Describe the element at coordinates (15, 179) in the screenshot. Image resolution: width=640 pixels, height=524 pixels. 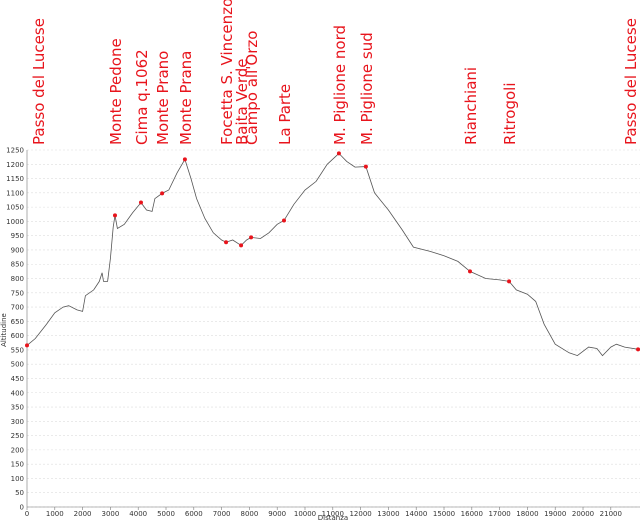
I see `y-tick-label: 1150` at that location.